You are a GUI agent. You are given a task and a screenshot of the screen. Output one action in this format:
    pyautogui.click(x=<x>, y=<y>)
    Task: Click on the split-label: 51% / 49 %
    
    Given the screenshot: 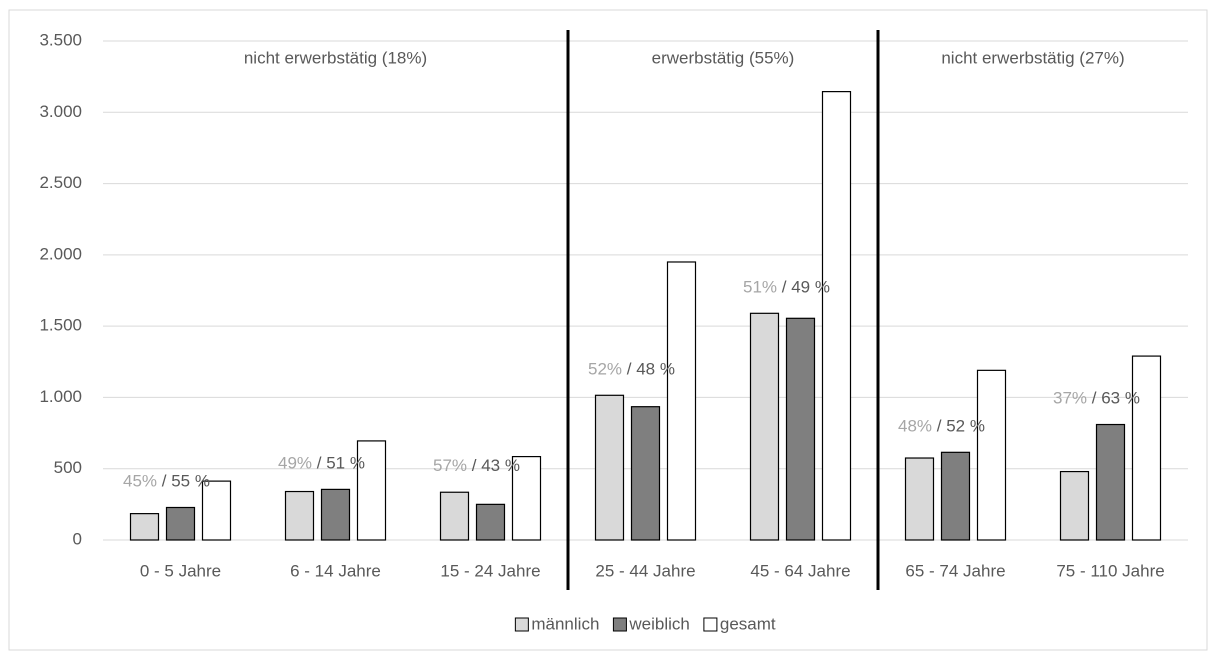 What is the action you would take?
    pyautogui.click(x=786, y=287)
    